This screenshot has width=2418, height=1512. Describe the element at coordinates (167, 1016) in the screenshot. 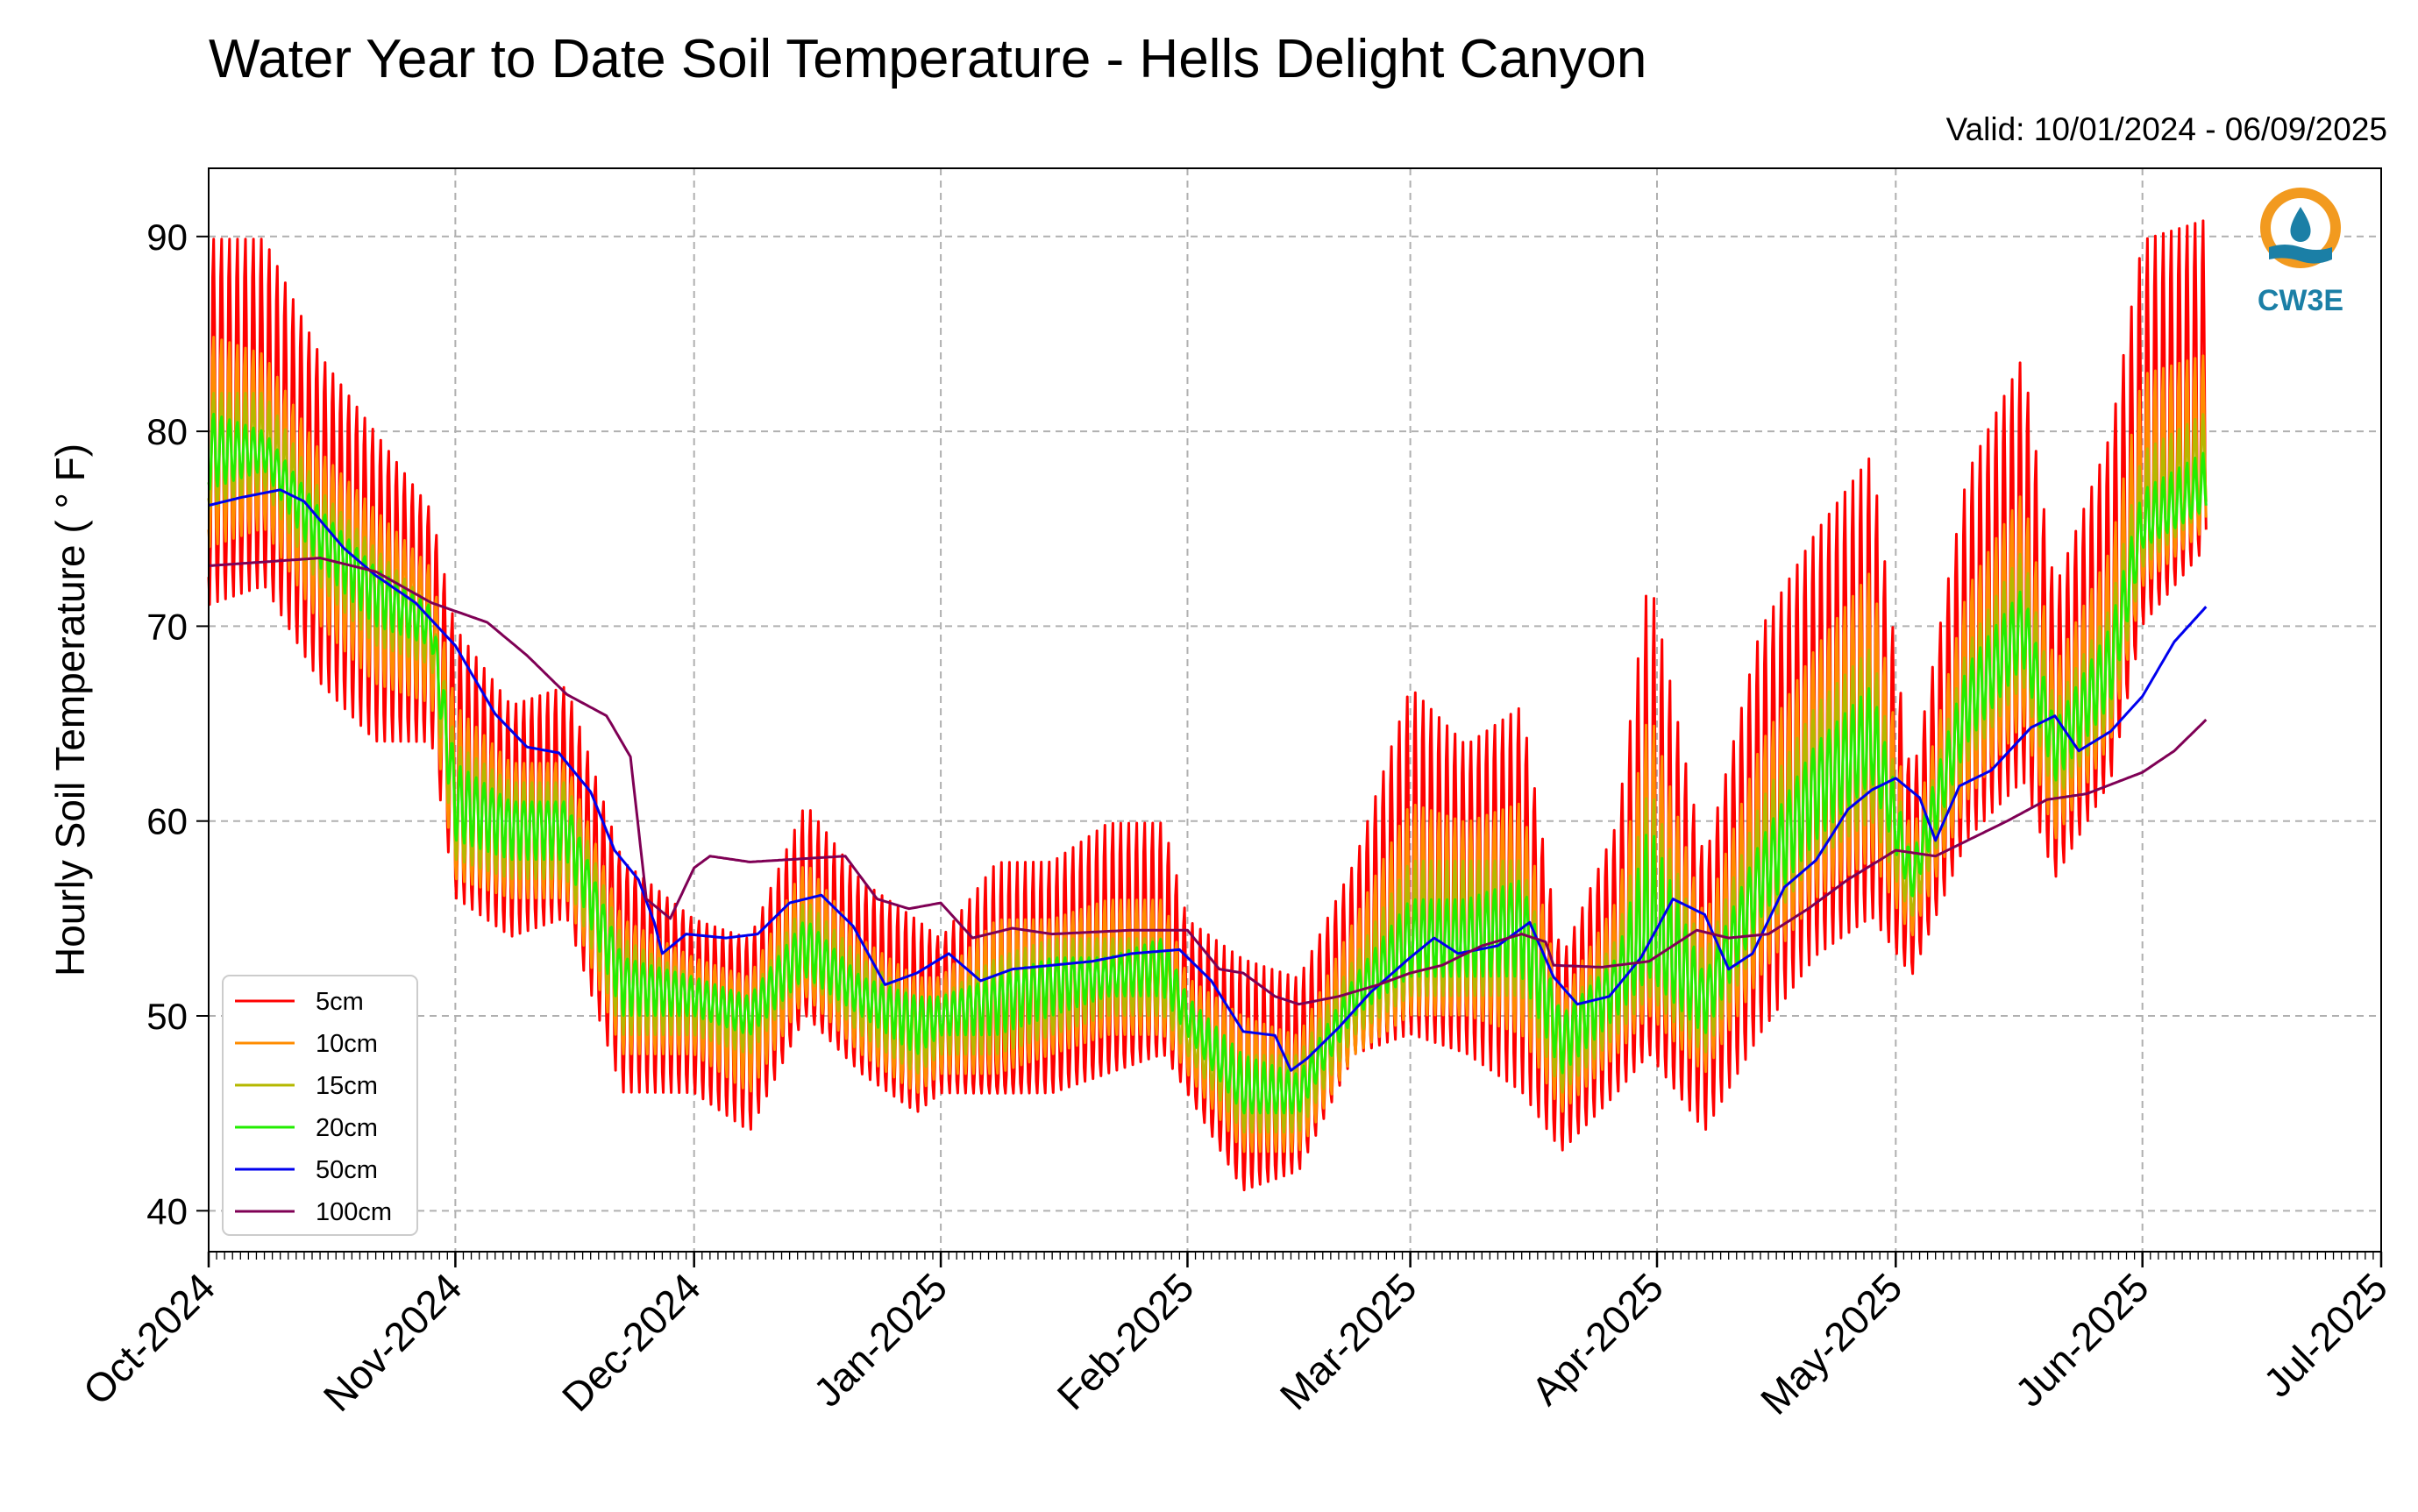

I see `y-tick-label: 50` at that location.